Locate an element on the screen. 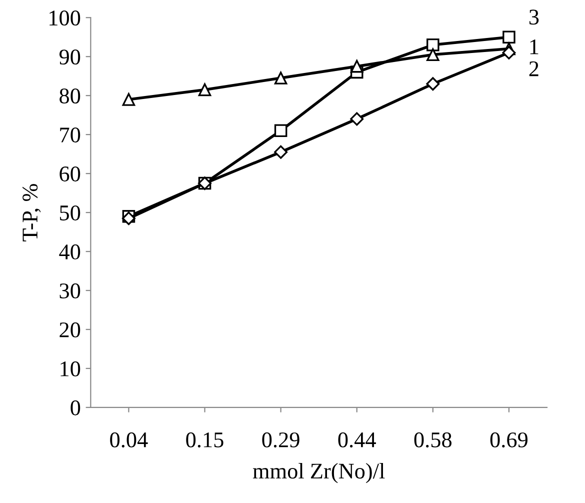 This screenshot has height=503, width=585. series-label: 3 is located at coordinates (534, 17).